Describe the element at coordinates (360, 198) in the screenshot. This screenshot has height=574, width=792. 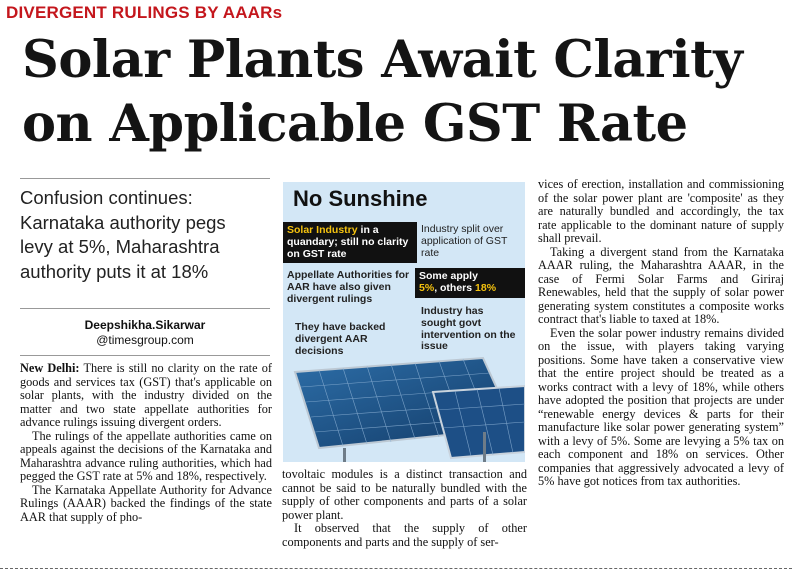
I see `infographic-title: No Sunshine` at that location.